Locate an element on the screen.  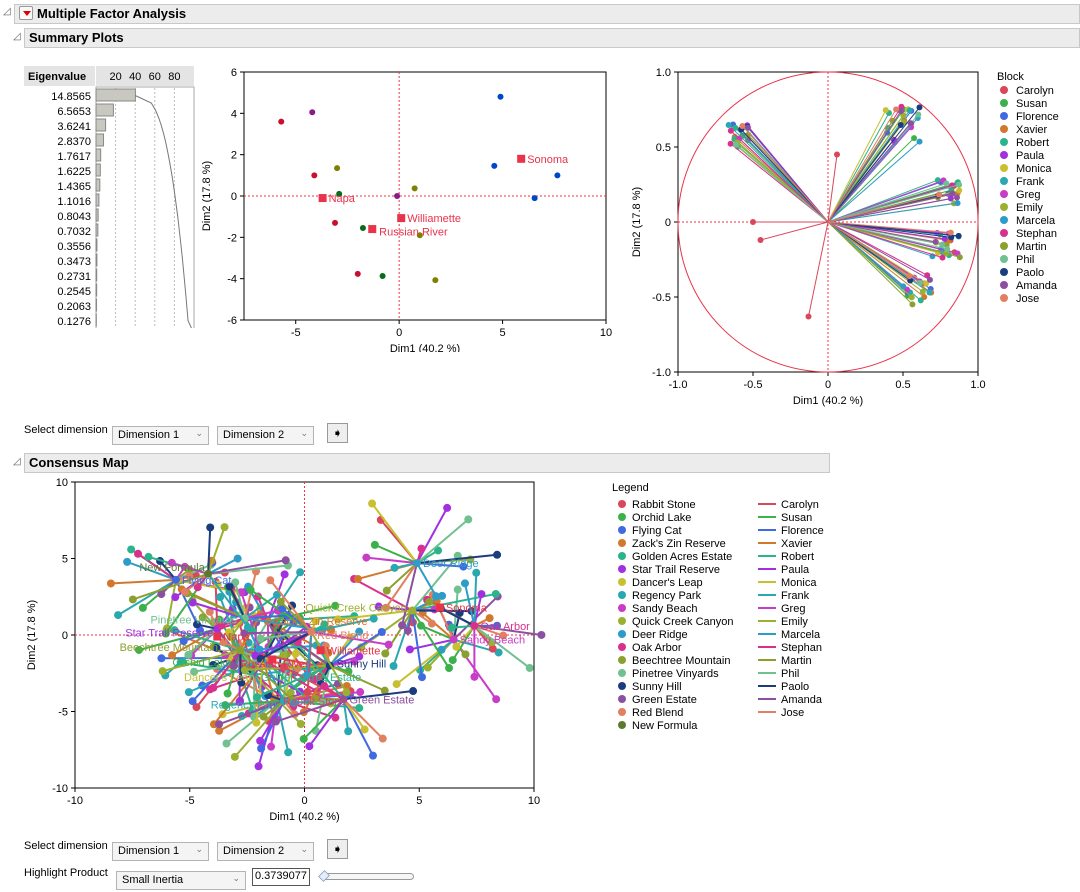
legend-item: New Formula is located at coordinates (665, 726).